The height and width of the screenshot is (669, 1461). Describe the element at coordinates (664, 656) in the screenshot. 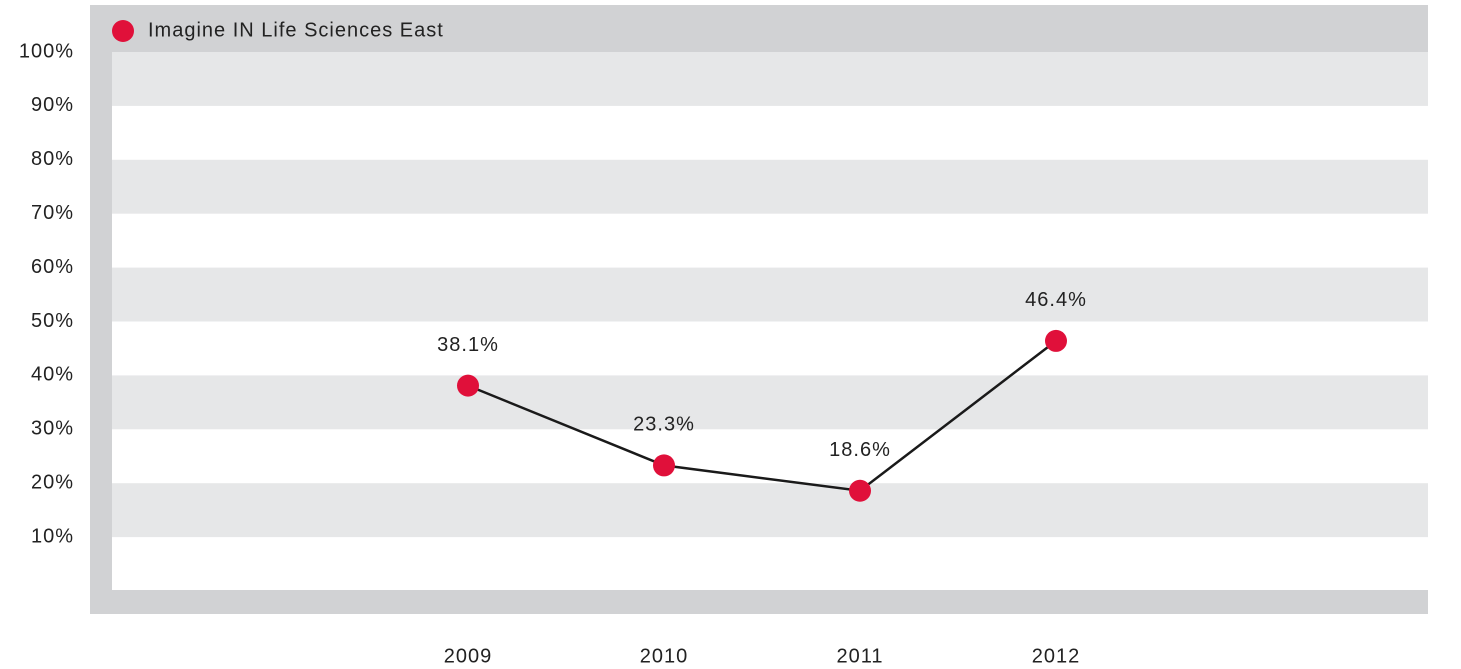

I see `x-tick-label: 2010` at that location.